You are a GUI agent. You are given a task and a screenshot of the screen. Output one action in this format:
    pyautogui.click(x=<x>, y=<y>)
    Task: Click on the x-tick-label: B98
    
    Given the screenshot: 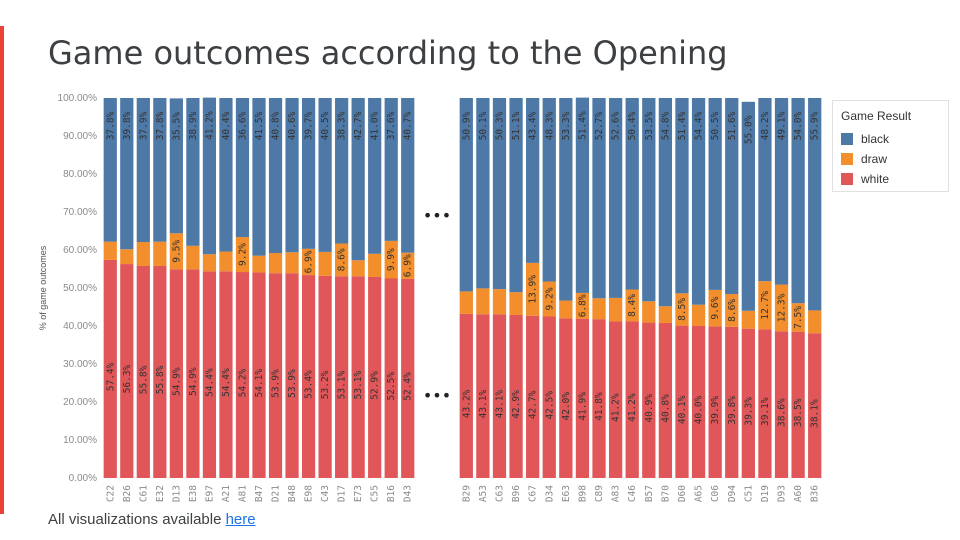 What is the action you would take?
    pyautogui.click(x=582, y=493)
    